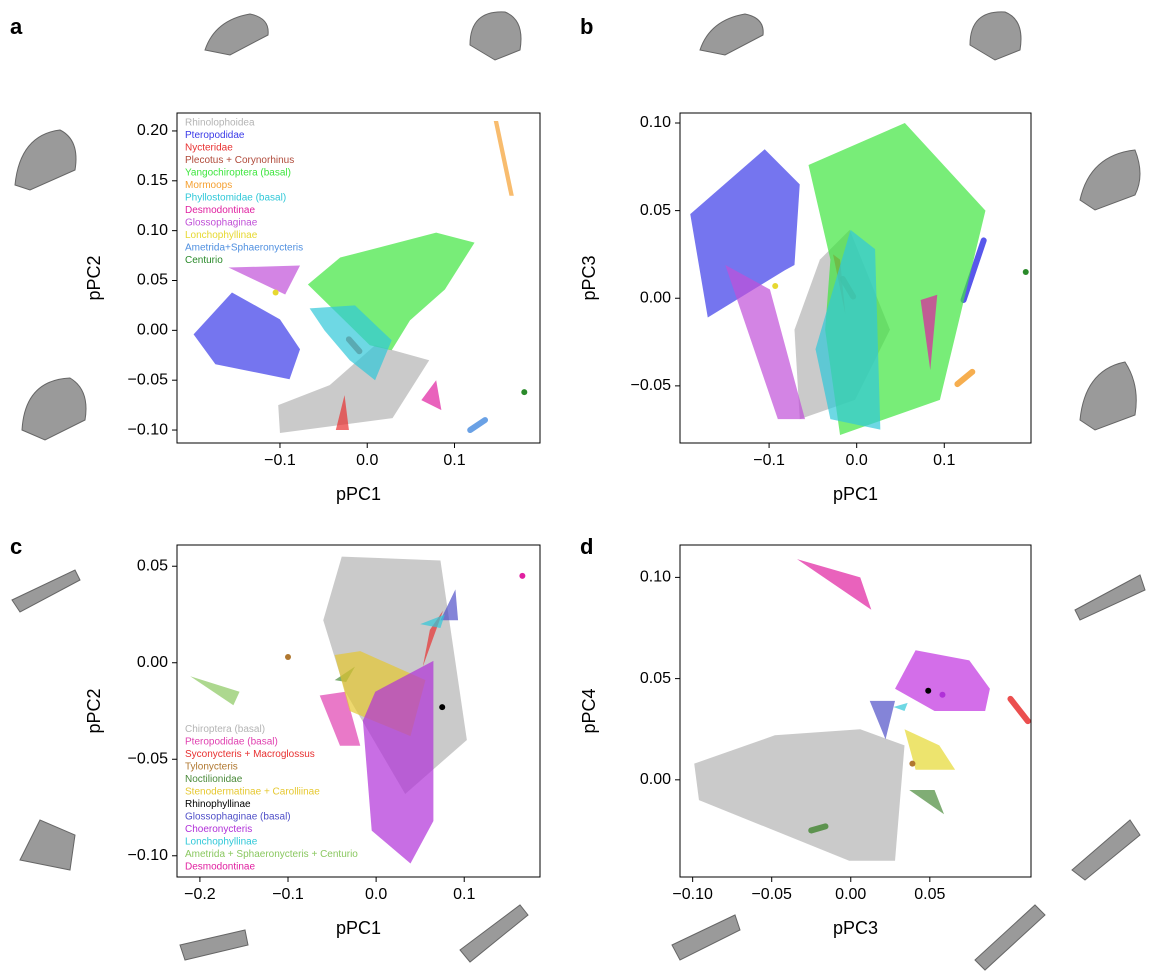 This screenshot has height=975, width=1149. What do you see at coordinates (692, 894) in the screenshot?
I see `x-tick-label: −0.10` at bounding box center [692, 894].